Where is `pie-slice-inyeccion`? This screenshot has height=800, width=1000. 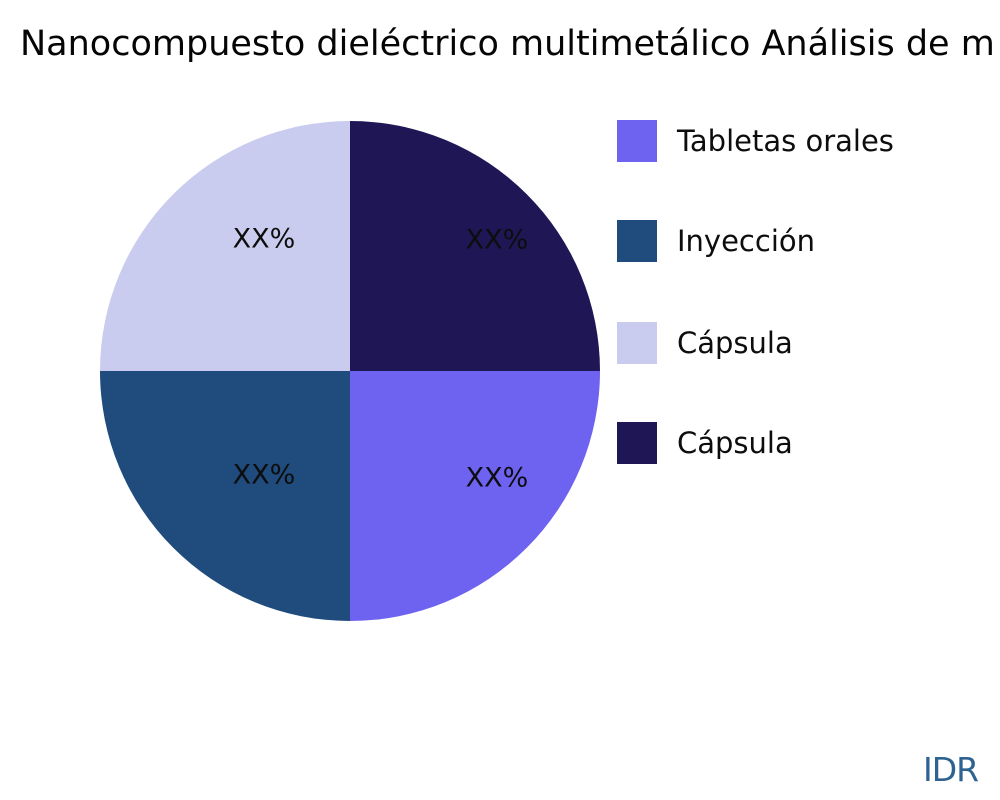
pie-slice-inyeccion is located at coordinates (225, 496).